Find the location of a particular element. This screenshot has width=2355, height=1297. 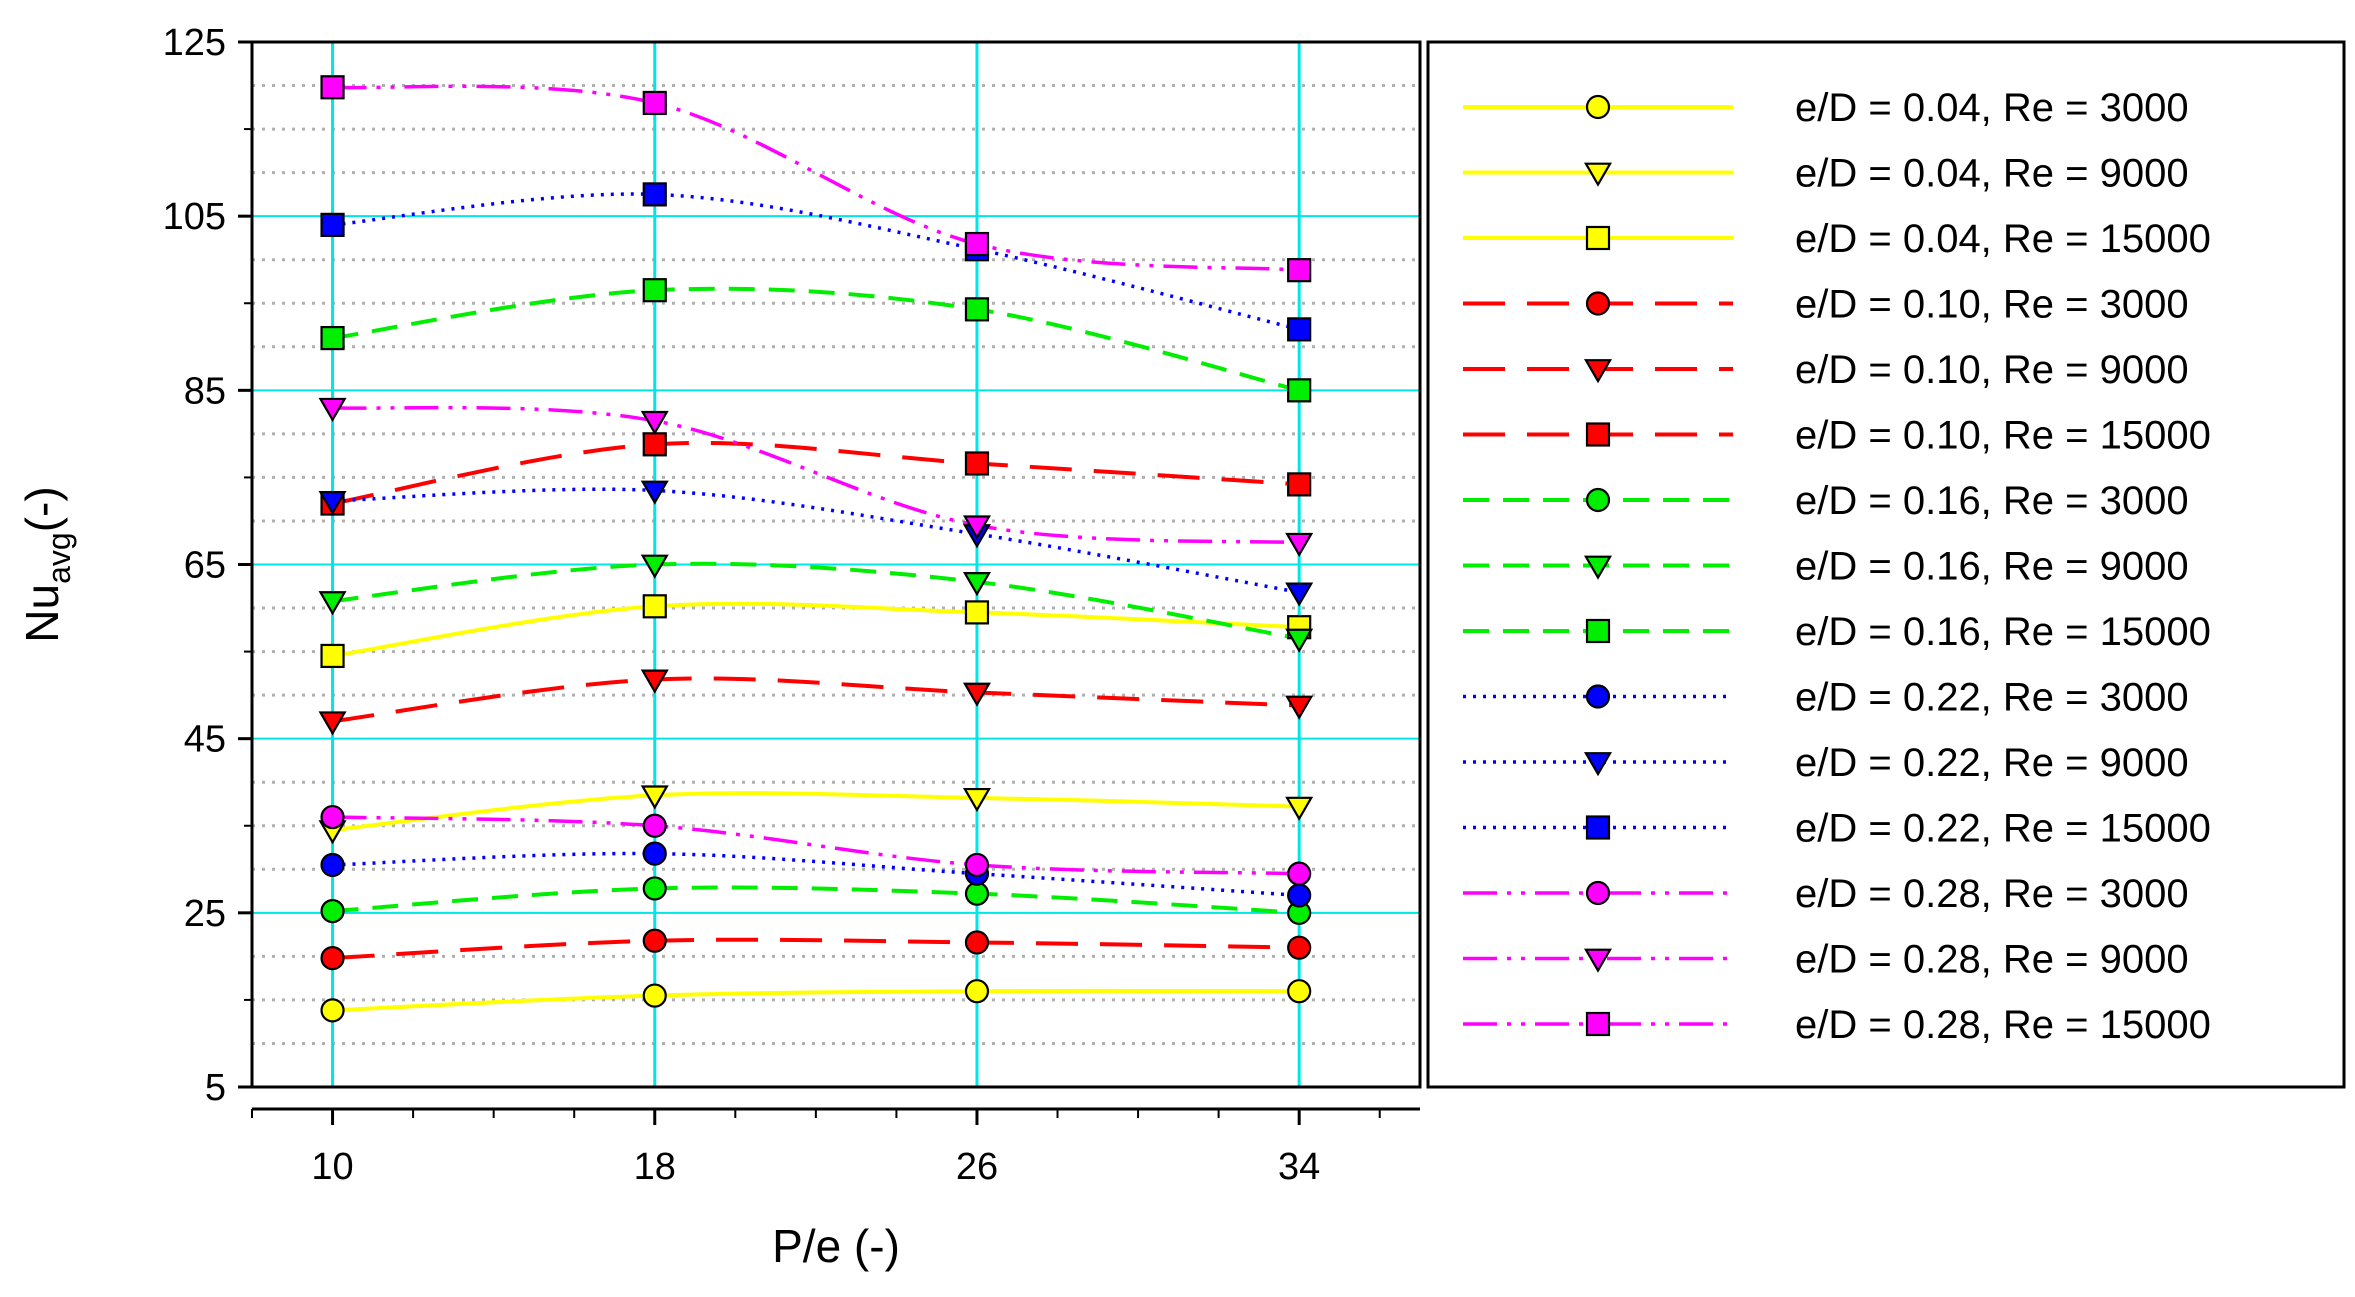

x-tick-label: 34 is located at coordinates (1299, 1167).